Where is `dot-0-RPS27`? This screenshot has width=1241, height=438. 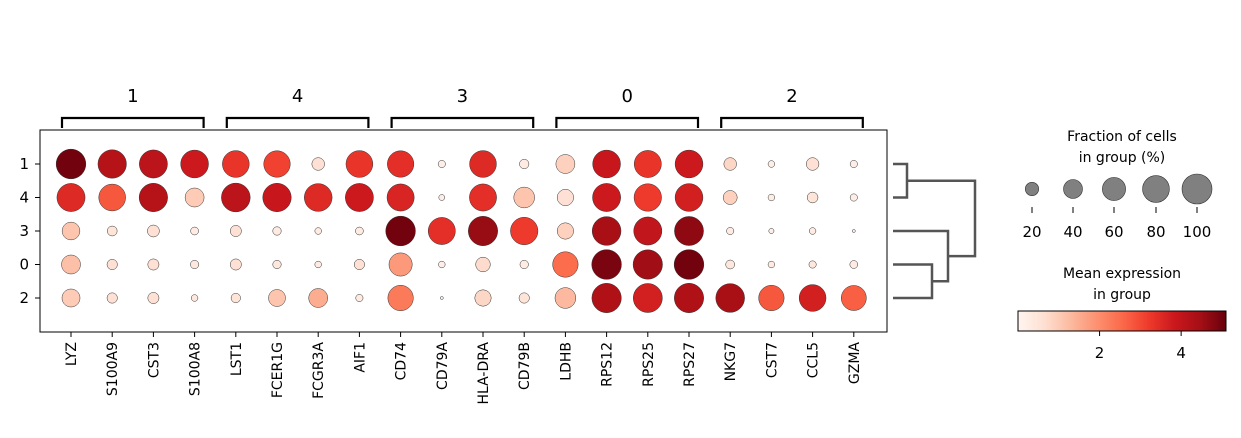 dot-0-RPS27 is located at coordinates (689, 264).